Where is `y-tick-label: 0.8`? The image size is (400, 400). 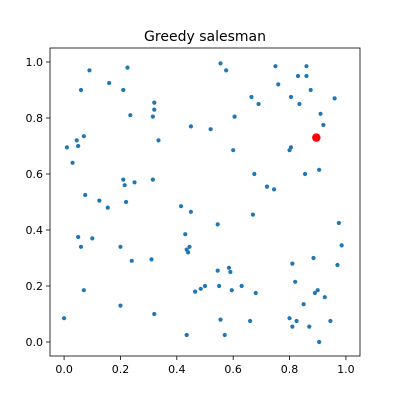
y-tick-label: 0.8 is located at coordinates (35, 118).